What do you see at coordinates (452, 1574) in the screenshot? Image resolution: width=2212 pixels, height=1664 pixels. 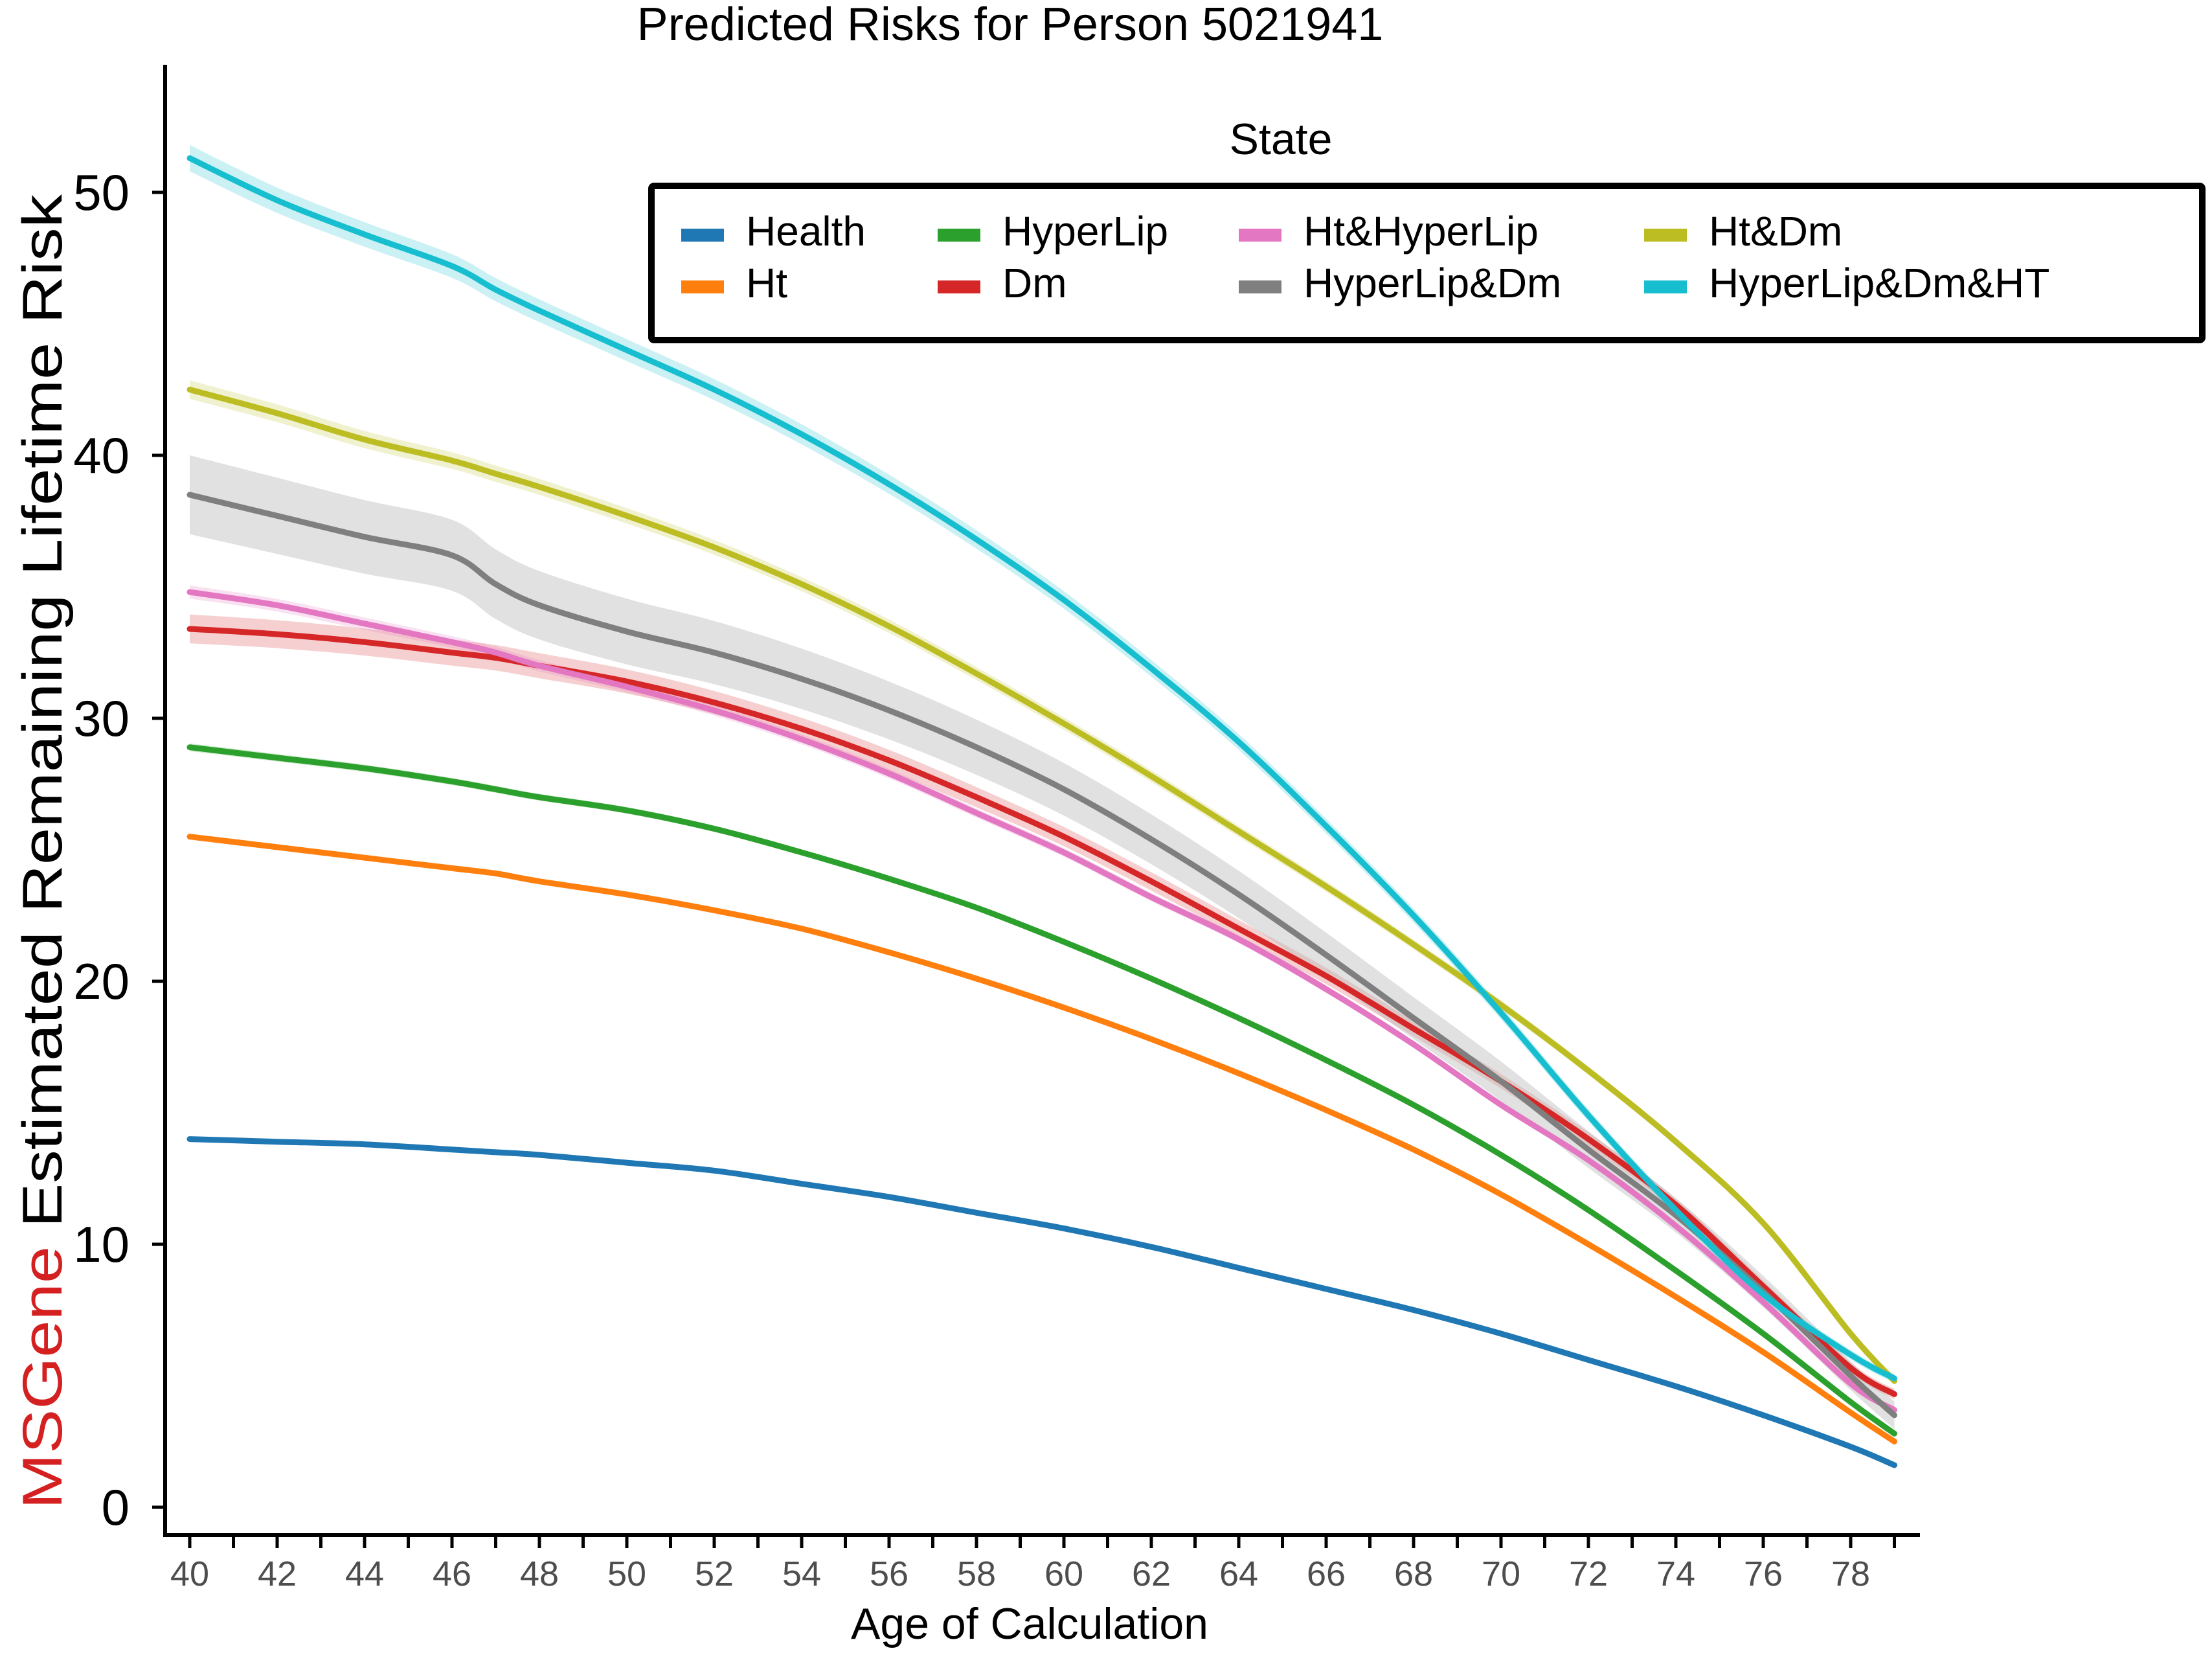 I see `x-tick-label: 46` at bounding box center [452, 1574].